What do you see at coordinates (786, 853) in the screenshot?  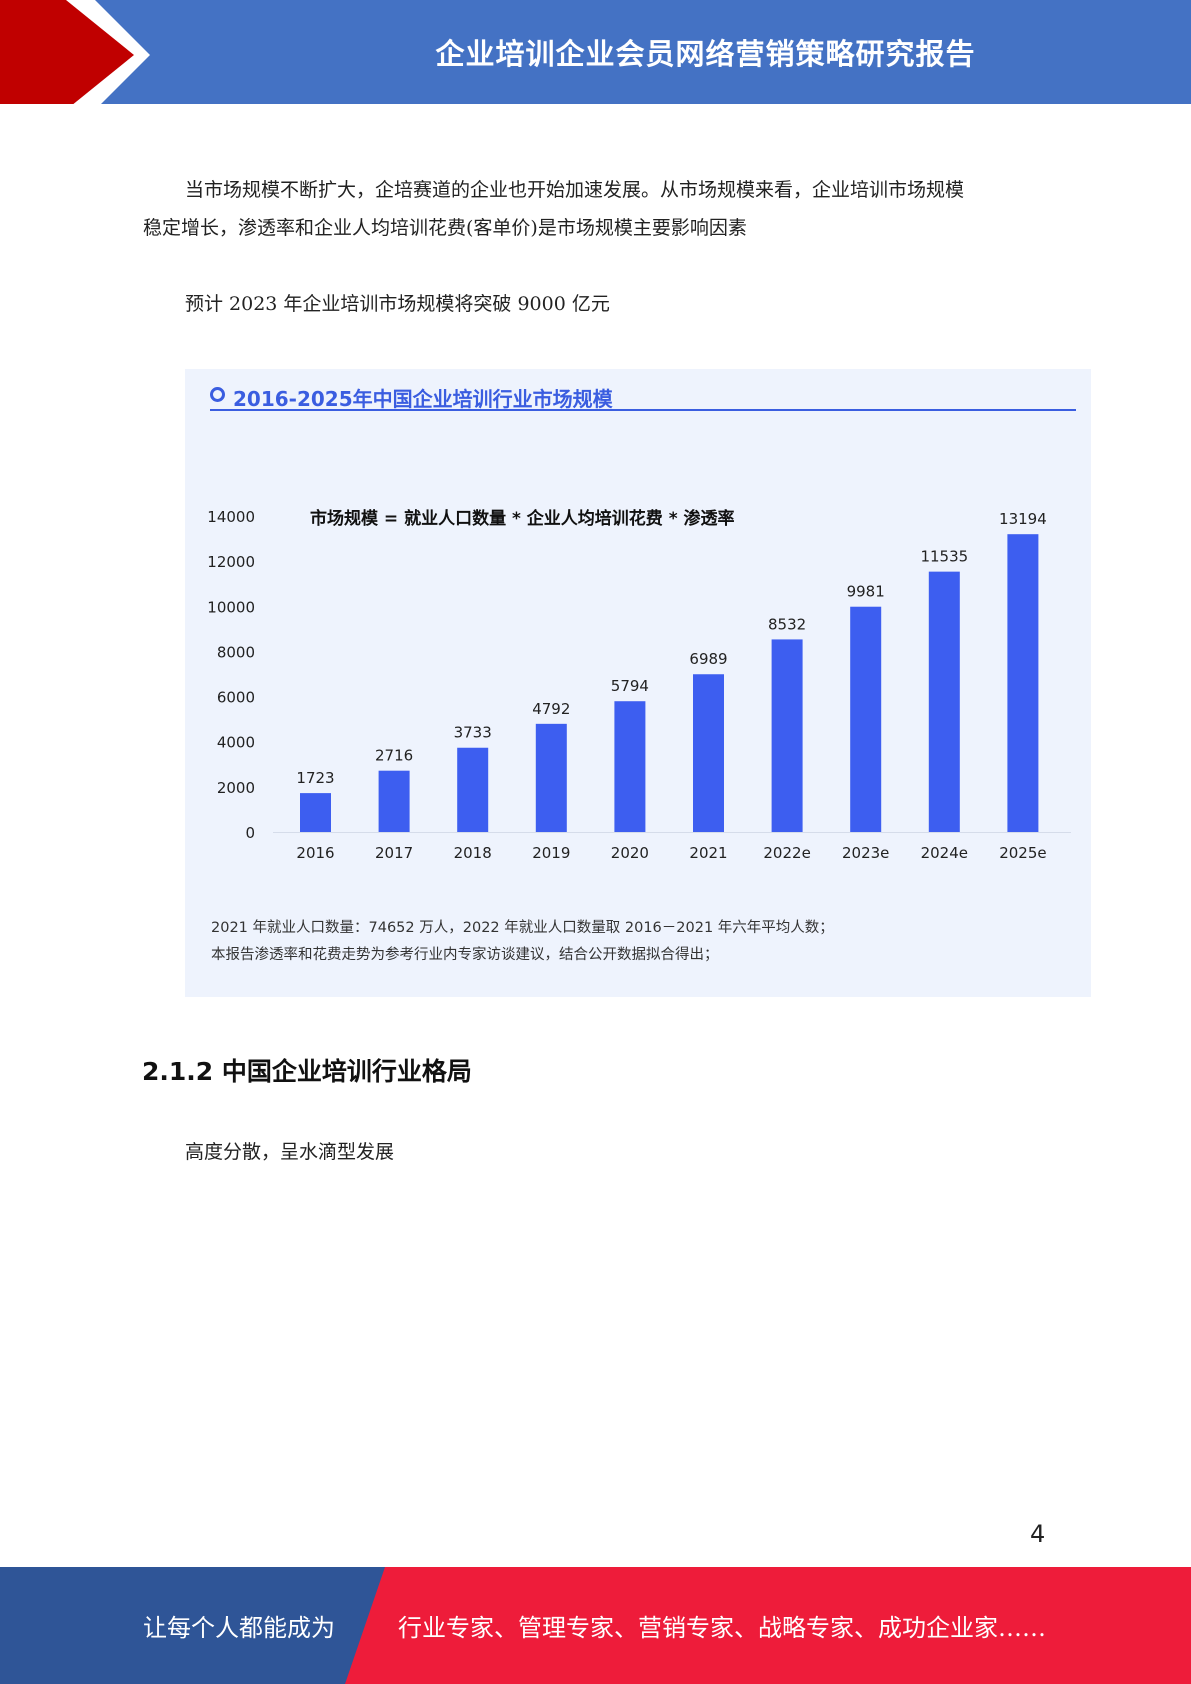 I see `x-tick-label: 2022e` at bounding box center [786, 853].